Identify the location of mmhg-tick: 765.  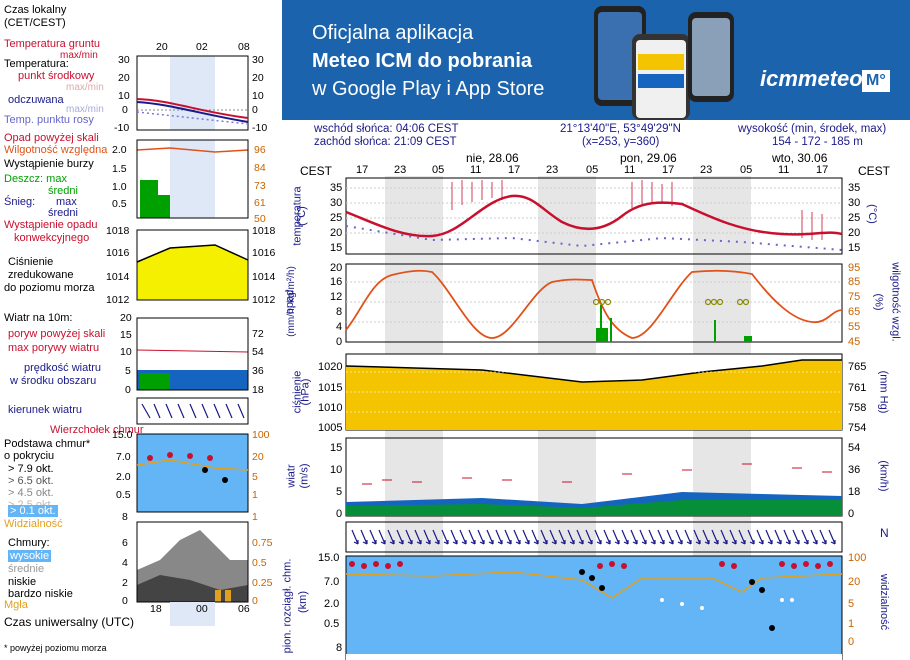
(857, 367).